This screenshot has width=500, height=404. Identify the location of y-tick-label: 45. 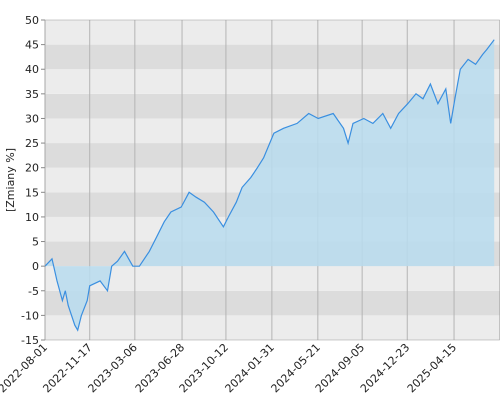
(32, 45).